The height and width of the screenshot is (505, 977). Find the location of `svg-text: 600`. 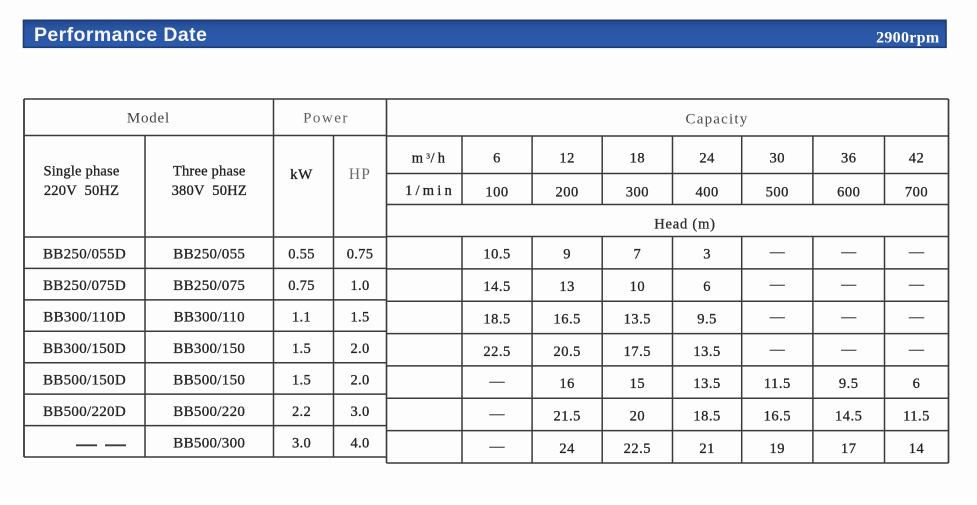

svg-text: 600 is located at coordinates (848, 193).